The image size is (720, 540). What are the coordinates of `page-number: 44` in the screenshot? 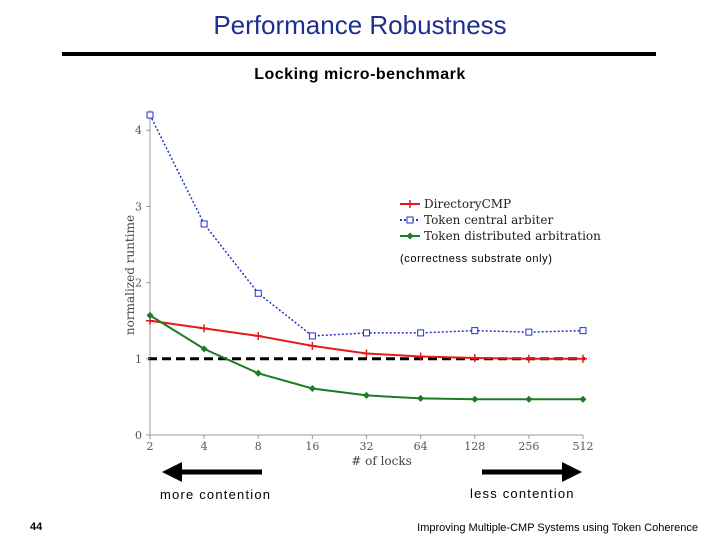 It's located at (36, 527).